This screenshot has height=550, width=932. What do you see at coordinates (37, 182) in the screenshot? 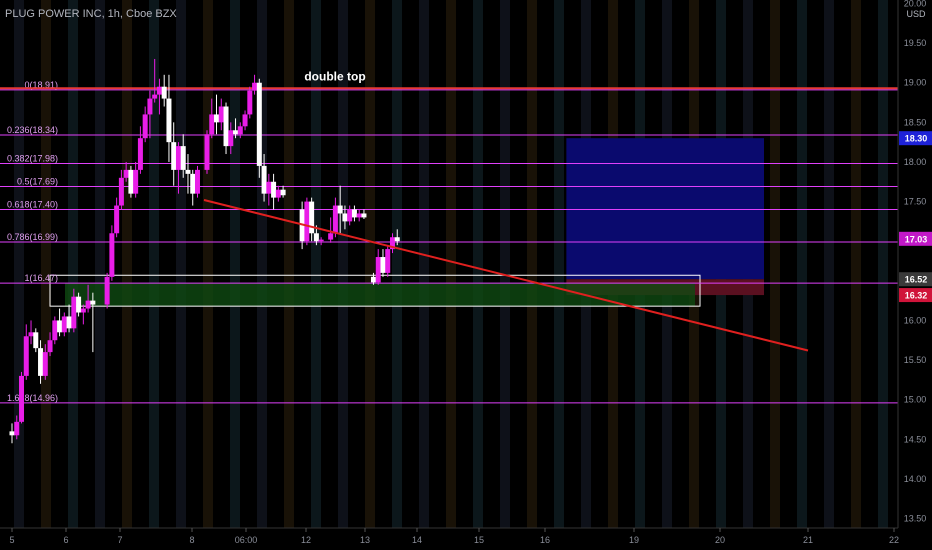
I see `fib-level-label: 0.5(17.69)` at bounding box center [37, 182].